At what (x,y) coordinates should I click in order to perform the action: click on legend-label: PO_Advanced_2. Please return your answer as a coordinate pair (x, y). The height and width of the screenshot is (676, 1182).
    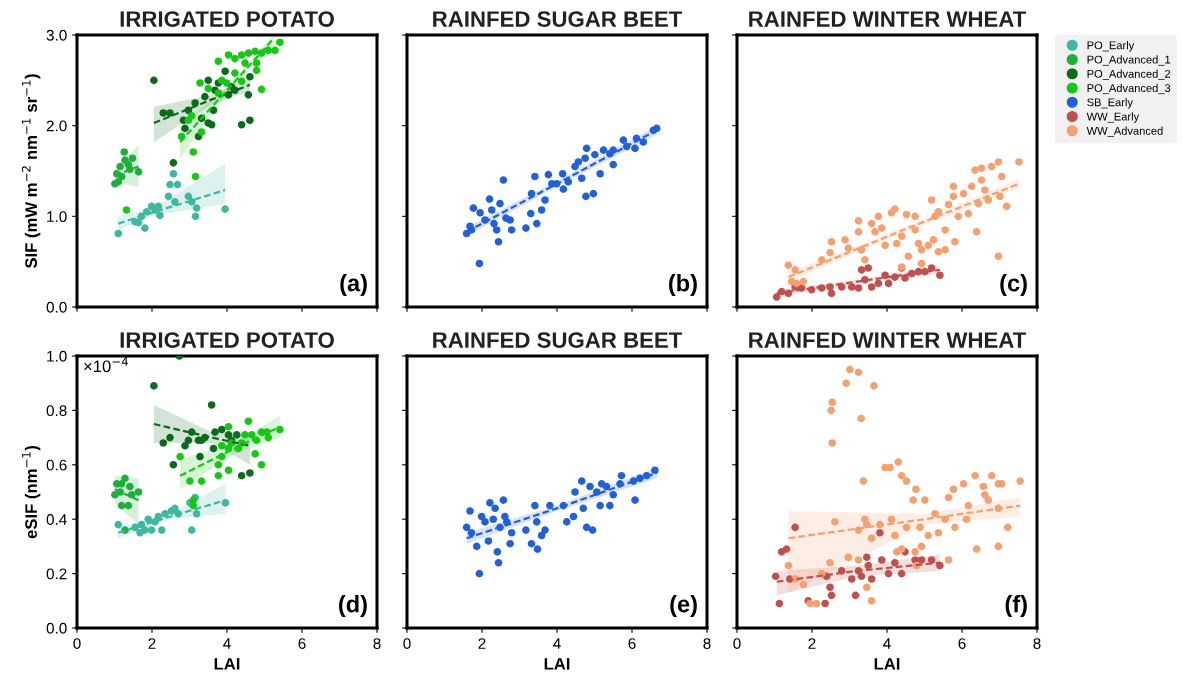
    Looking at the image, I should click on (1129, 74).